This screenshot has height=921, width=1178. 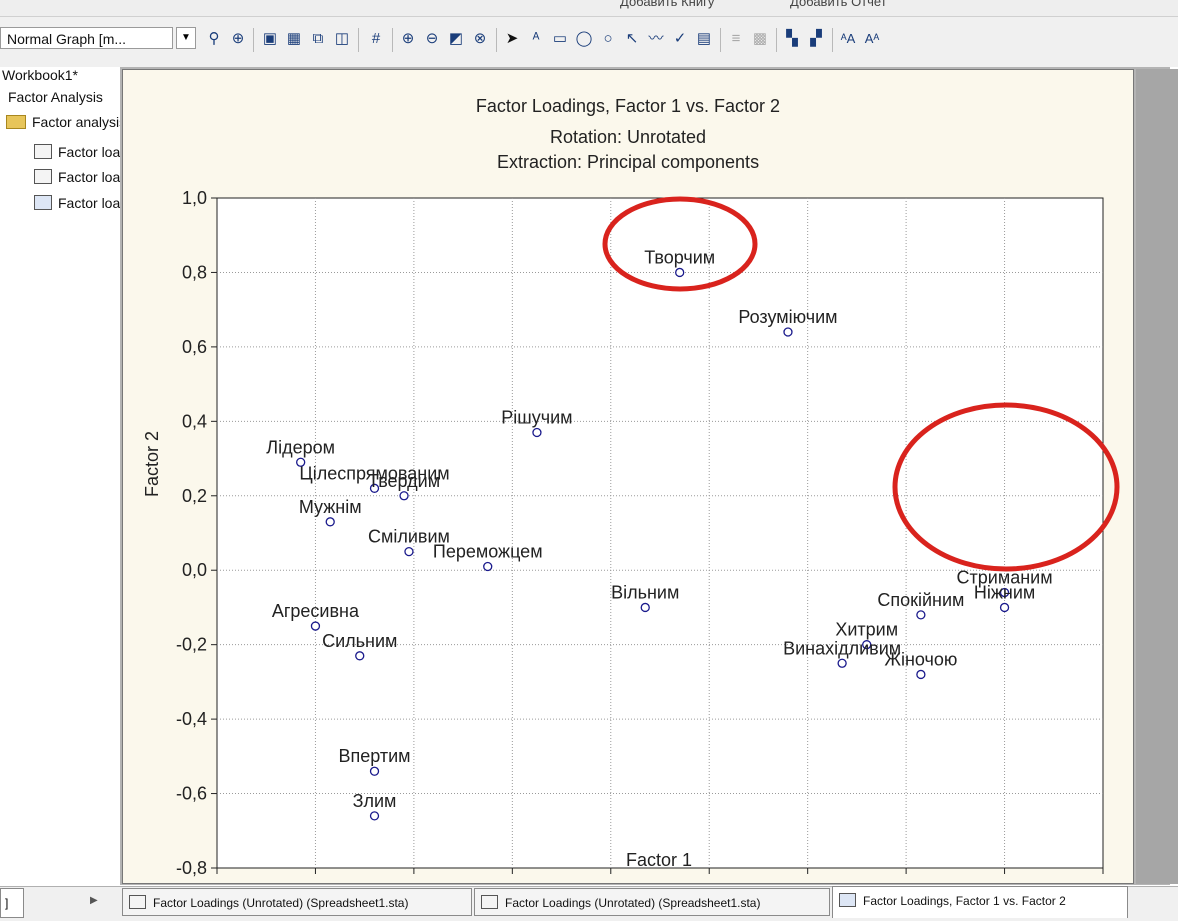 What do you see at coordinates (680, 38) in the screenshot?
I see `check-tool-icon: ✓` at bounding box center [680, 38].